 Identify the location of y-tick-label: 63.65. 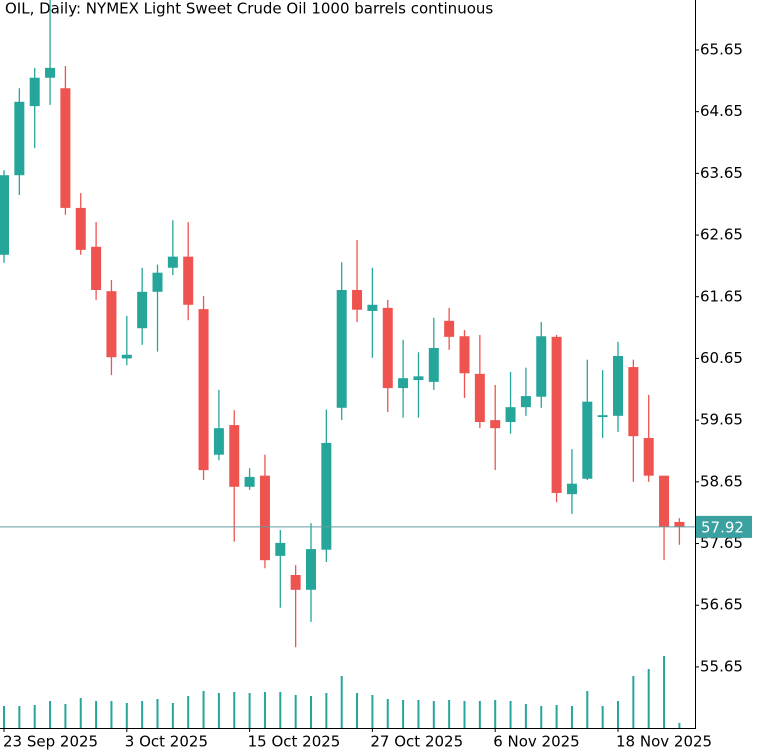
(721, 173).